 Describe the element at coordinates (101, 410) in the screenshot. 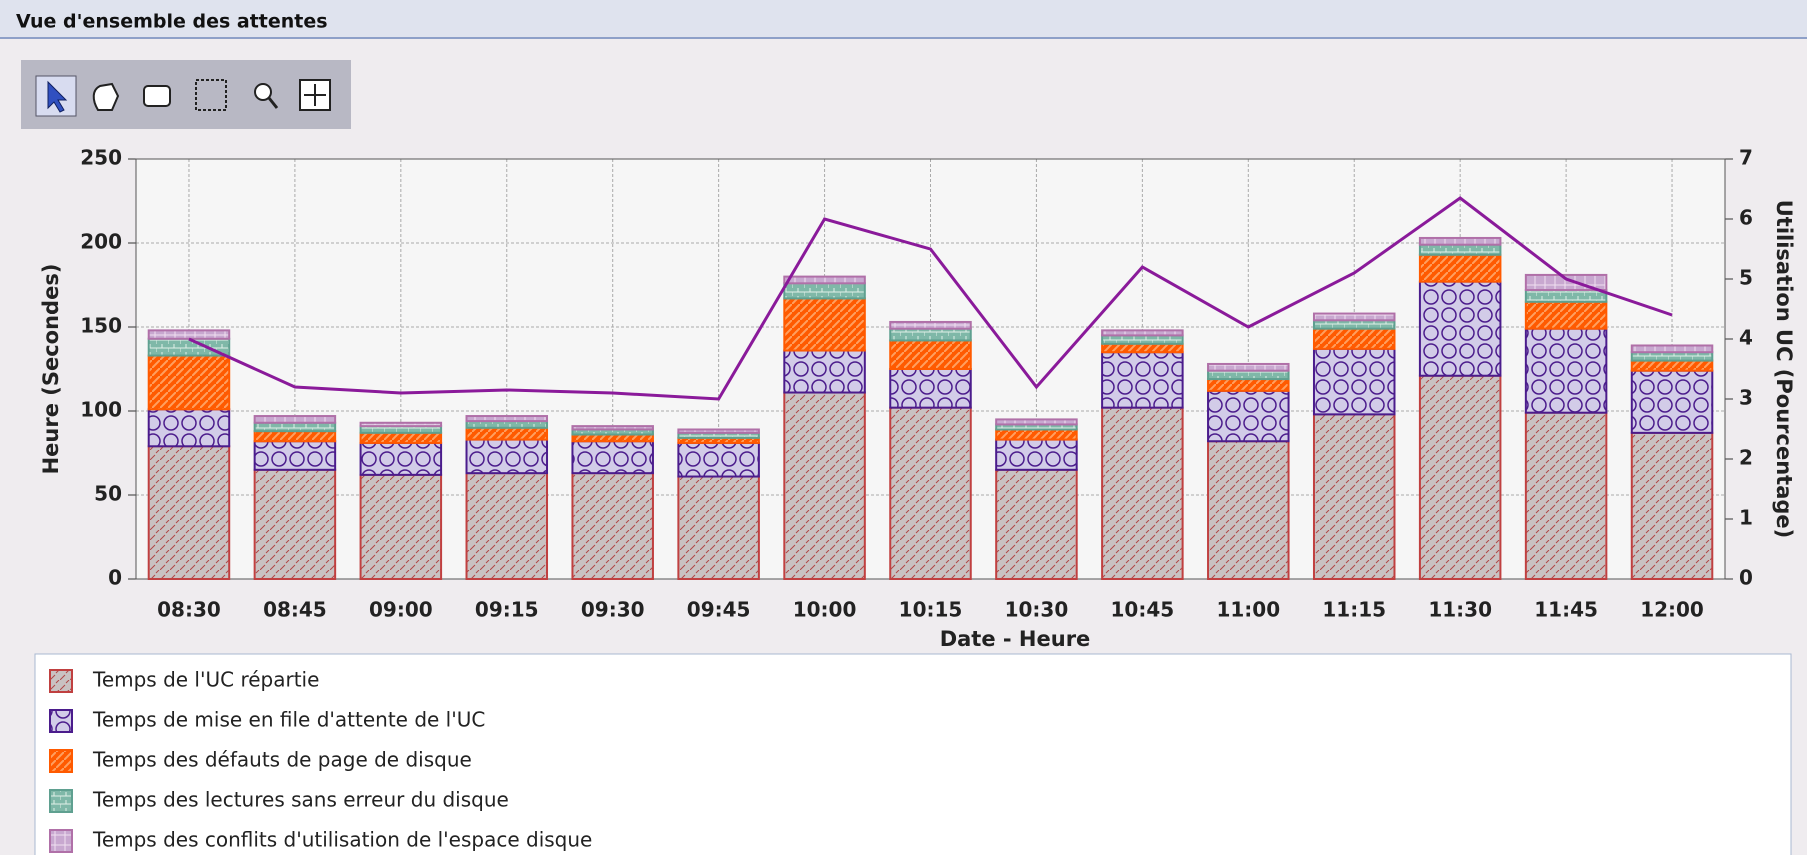

I see `y-tick-label: 100` at that location.